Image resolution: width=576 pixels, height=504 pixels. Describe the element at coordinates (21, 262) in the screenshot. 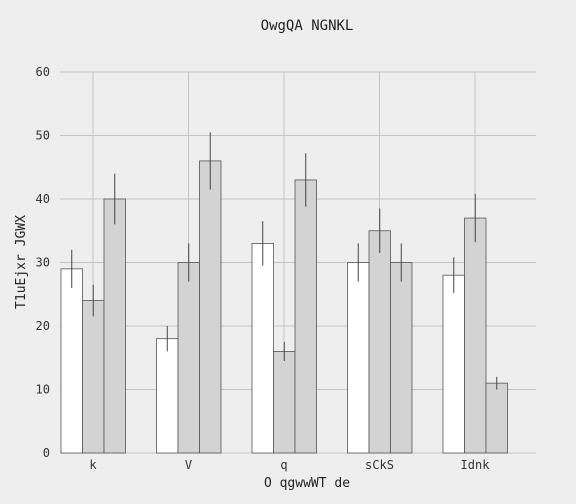

I see `y-axis-label: T1uEjxr JGWX` at that location.